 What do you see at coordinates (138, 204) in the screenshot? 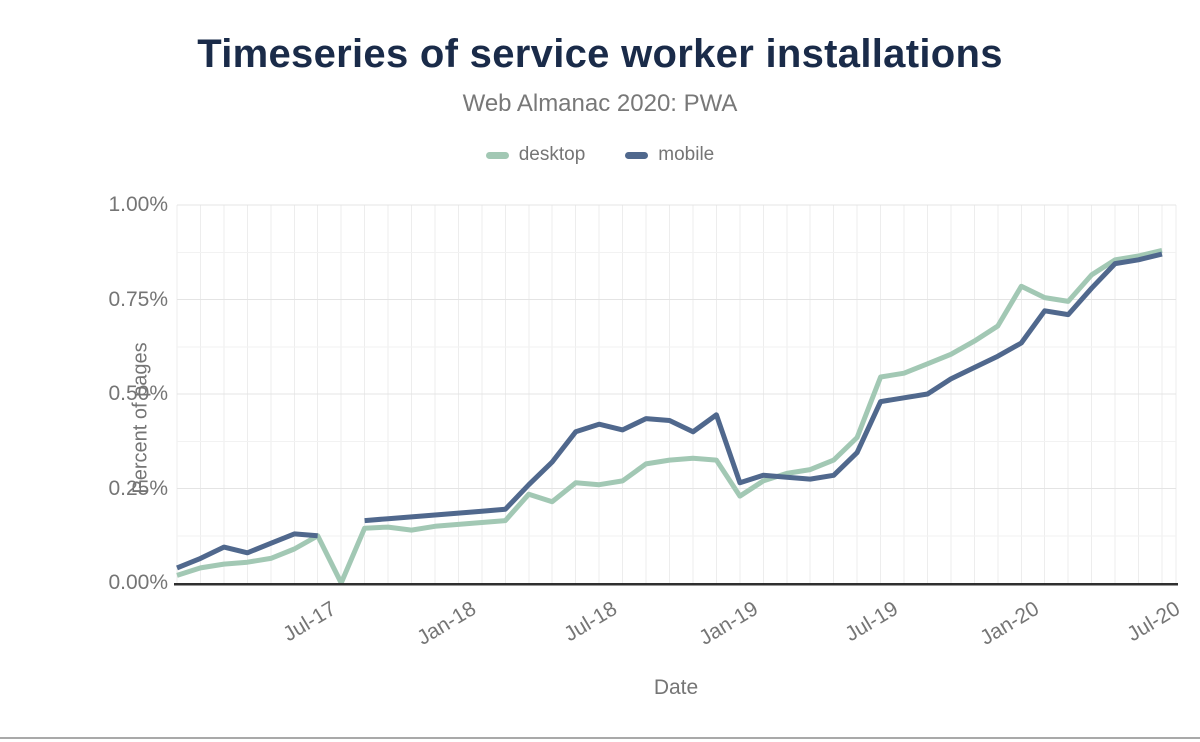
I see `y-tick-label: 1.00%` at bounding box center [138, 204].